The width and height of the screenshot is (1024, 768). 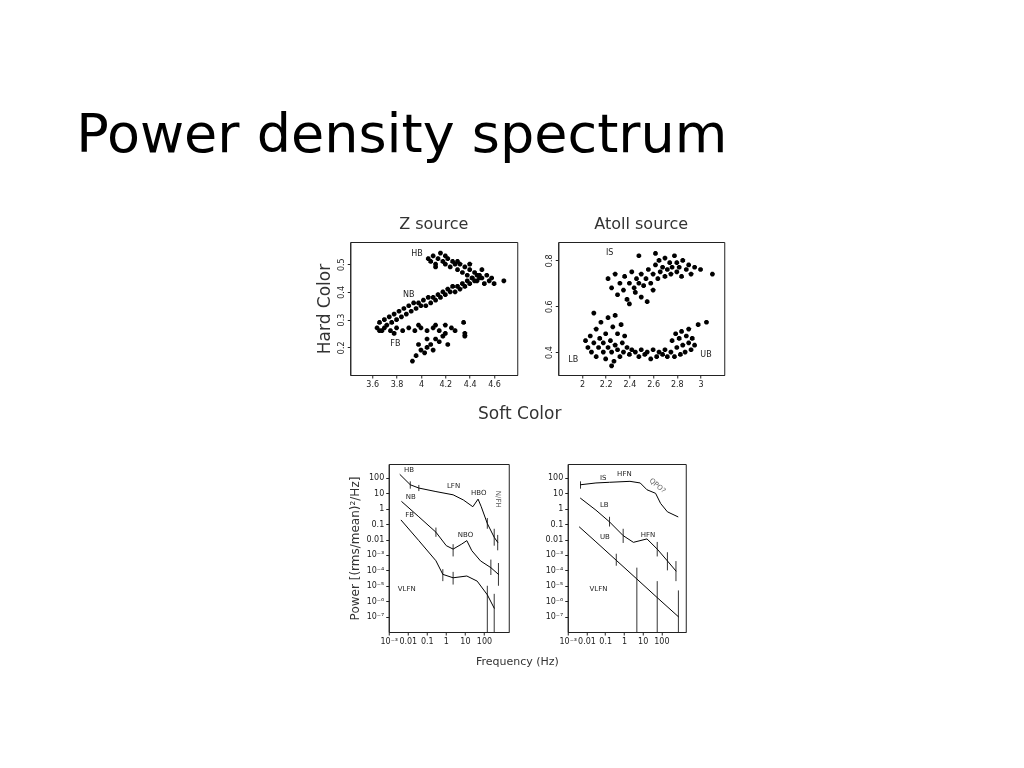 I want to click on y-tick-label: 0.6, so click(x=549, y=307).